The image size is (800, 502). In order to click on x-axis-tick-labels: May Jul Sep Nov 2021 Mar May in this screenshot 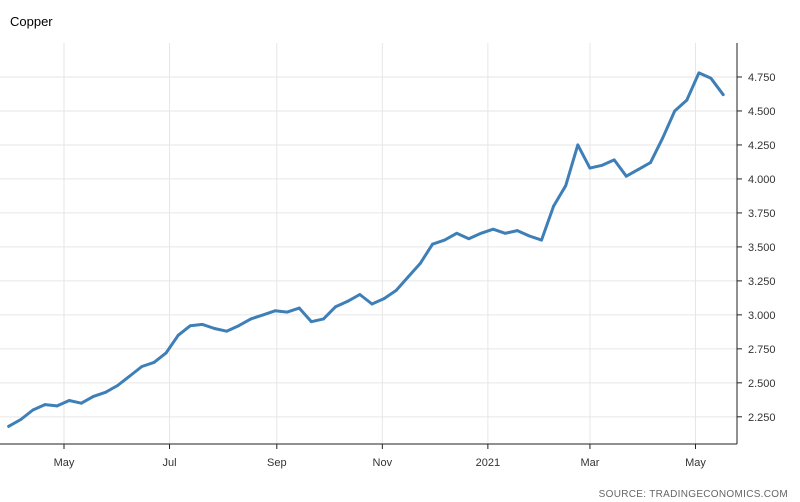, I will do `click(380, 463)`.